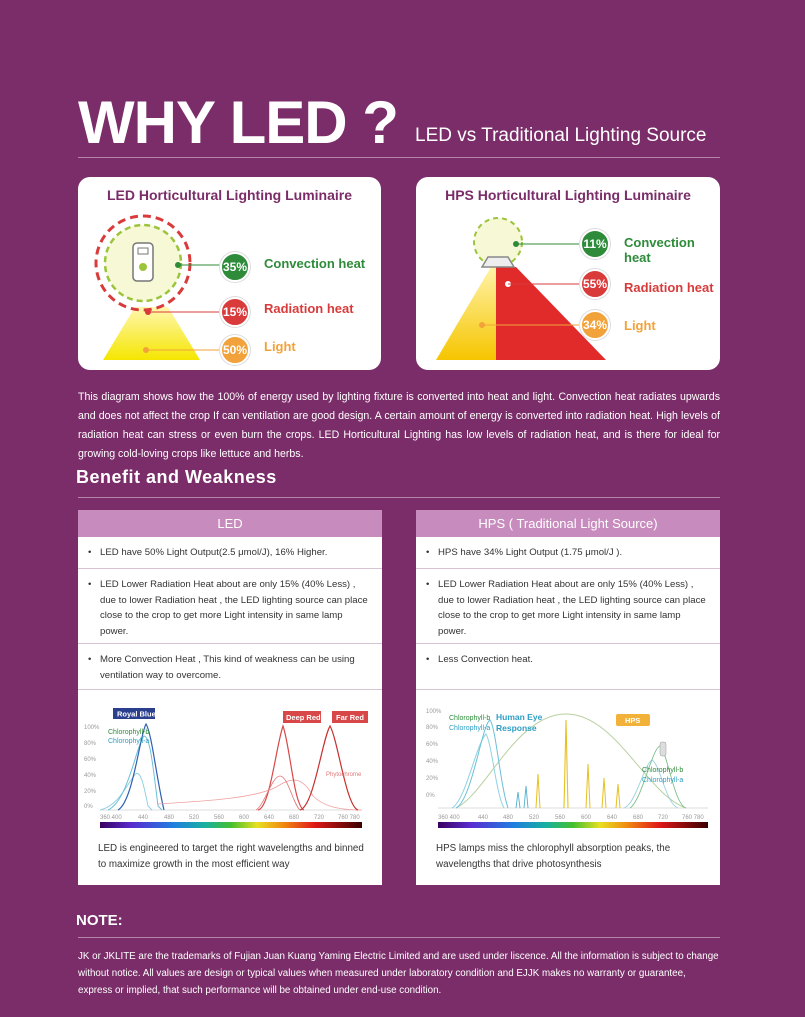 The image size is (805, 1017). I want to click on phytochrome-label: Phytochrome, so click(344, 775).